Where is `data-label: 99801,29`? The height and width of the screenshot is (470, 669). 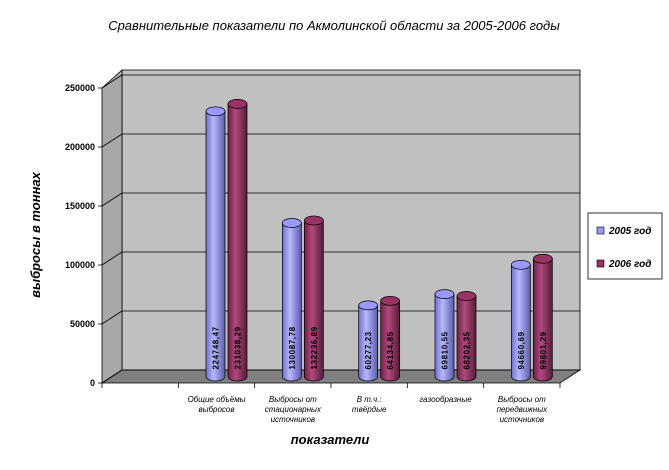 data-label: 99801,29 is located at coordinates (543, 350).